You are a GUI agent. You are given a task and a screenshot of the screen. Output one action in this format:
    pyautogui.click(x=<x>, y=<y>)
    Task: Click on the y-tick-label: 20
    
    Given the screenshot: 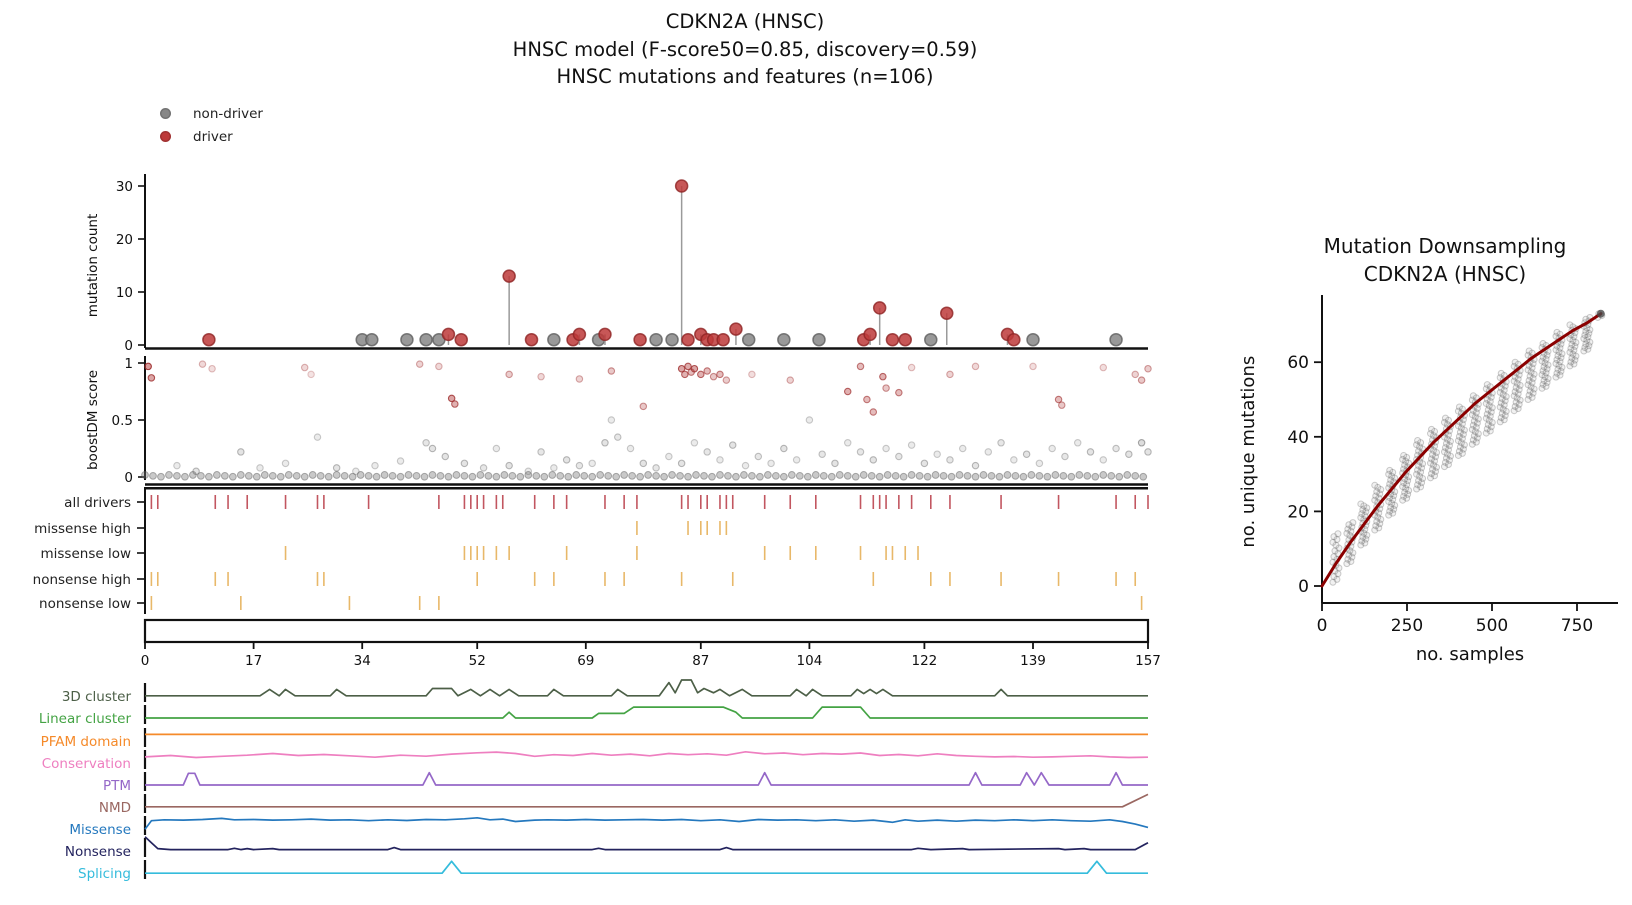 What is the action you would take?
    pyautogui.click(x=124, y=240)
    